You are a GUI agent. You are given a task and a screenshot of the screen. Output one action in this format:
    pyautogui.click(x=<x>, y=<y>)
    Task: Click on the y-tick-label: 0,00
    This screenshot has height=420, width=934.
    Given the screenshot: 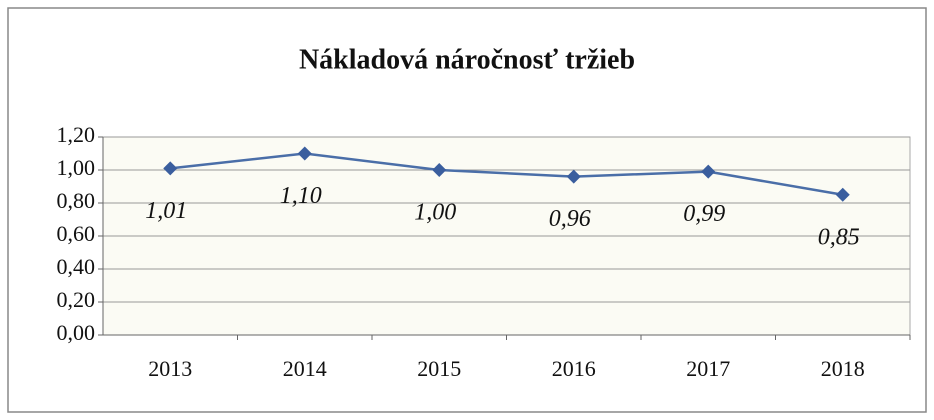 What is the action you would take?
    pyautogui.click(x=76, y=332)
    